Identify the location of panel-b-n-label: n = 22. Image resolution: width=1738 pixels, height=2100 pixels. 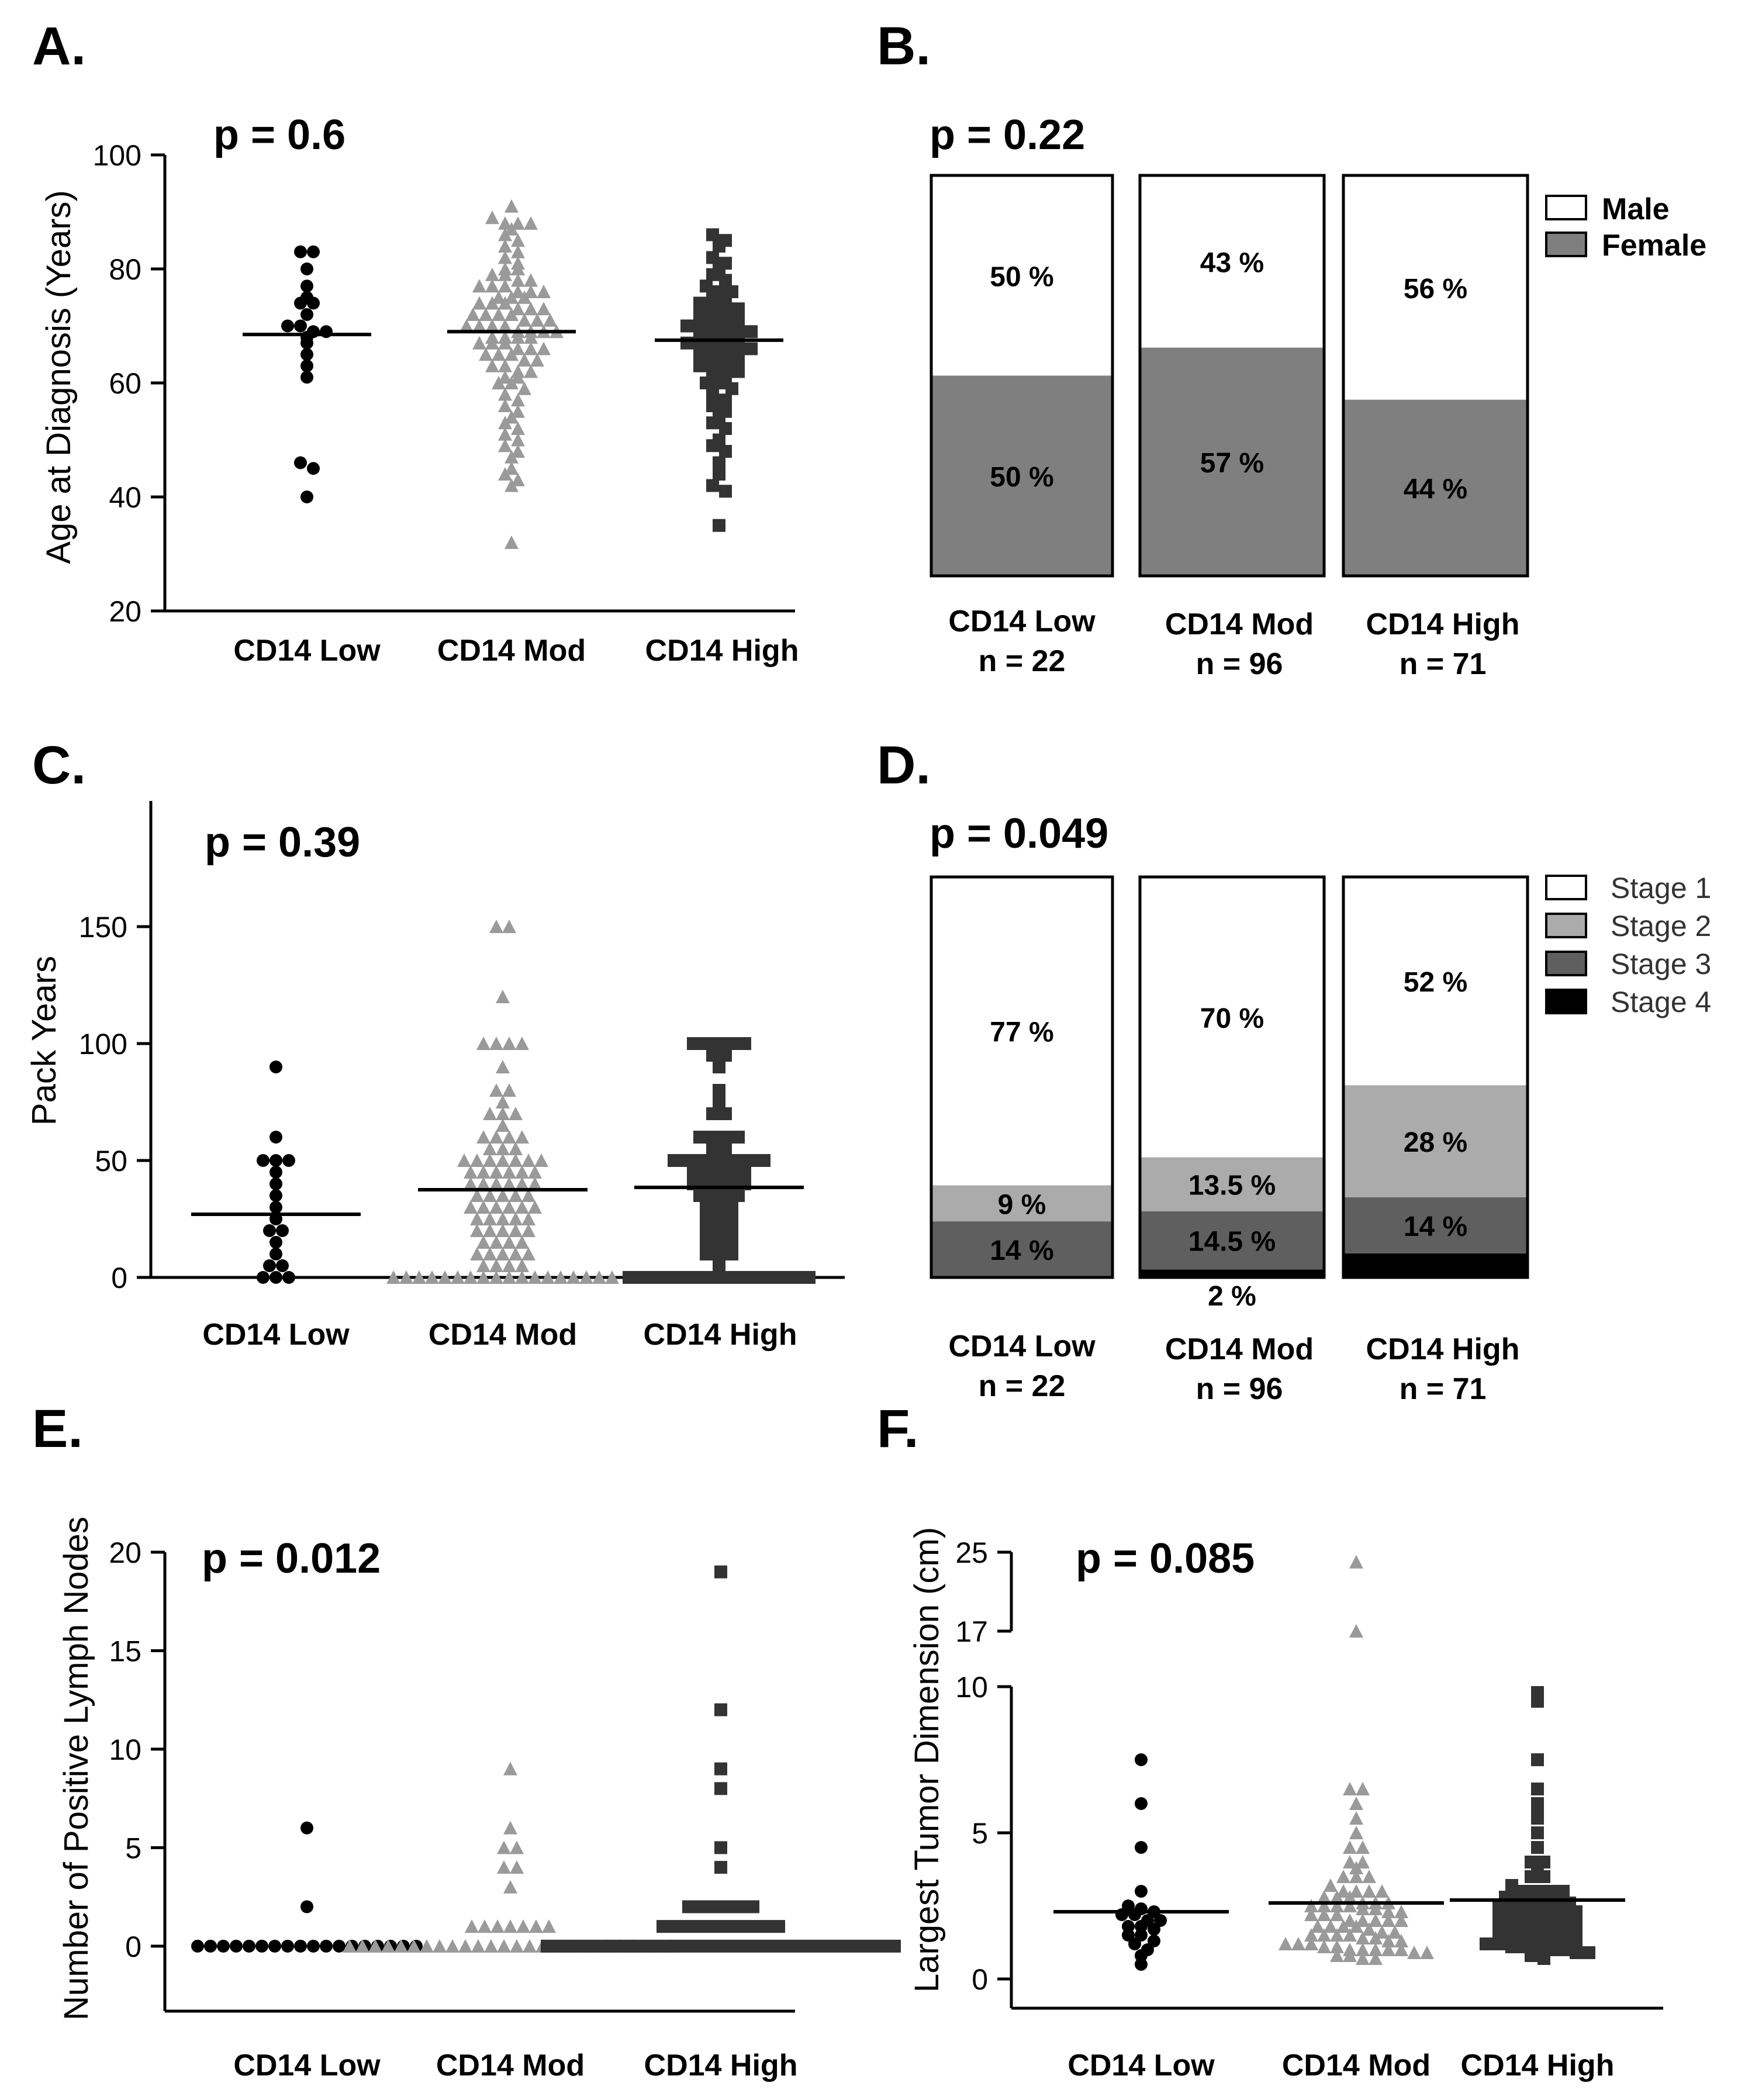
(1022, 661).